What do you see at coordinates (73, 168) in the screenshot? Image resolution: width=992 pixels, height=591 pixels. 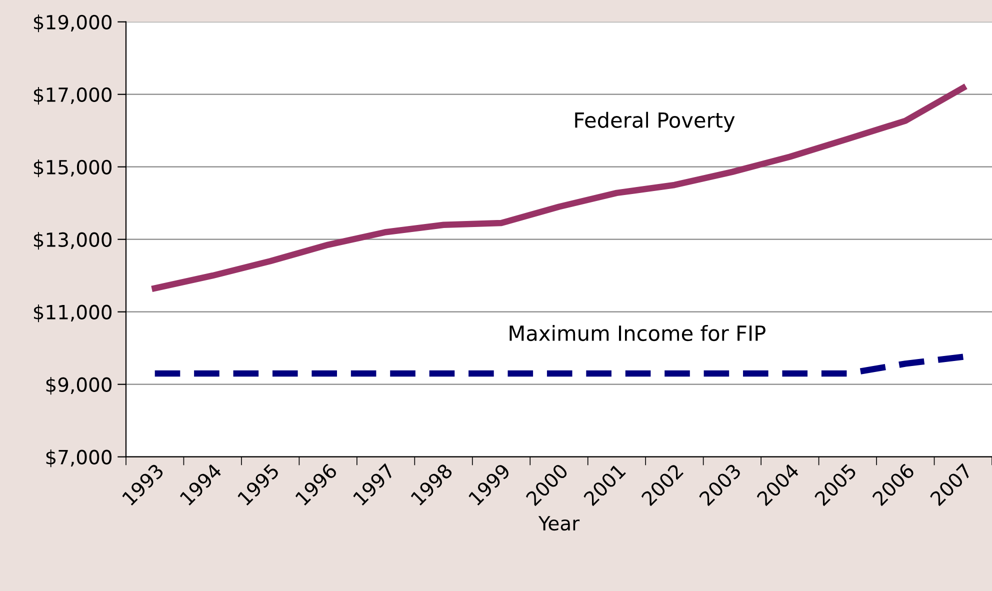 I see `y-tick-label: $15,000` at bounding box center [73, 168].